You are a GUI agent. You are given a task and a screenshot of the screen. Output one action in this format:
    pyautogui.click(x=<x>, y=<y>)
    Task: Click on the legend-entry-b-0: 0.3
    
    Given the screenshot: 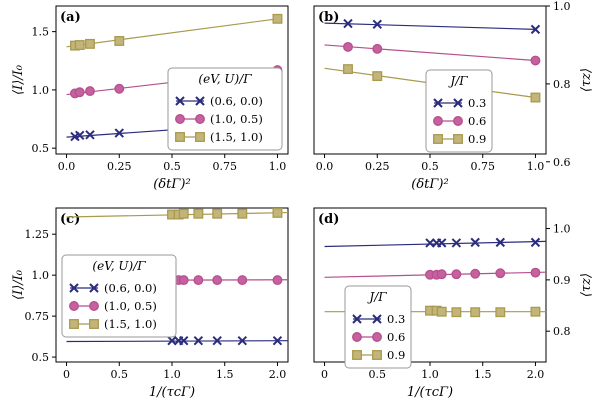 What is the action you would take?
    pyautogui.click(x=477, y=103)
    